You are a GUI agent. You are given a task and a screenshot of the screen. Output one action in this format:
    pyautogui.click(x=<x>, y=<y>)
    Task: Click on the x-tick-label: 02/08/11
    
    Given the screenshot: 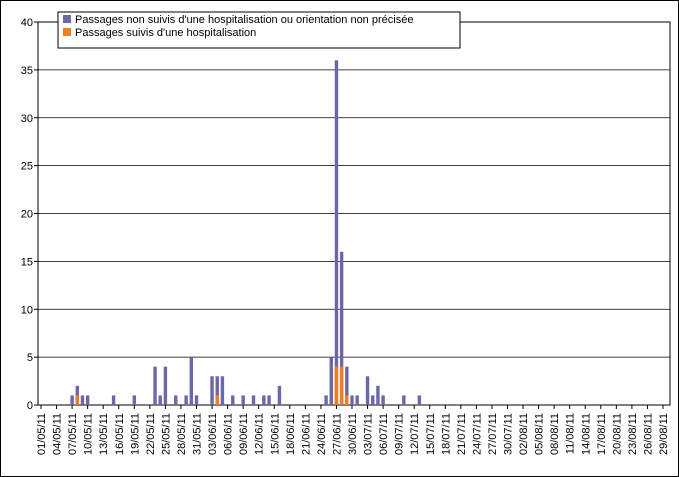 What is the action you would take?
    pyautogui.click(x=524, y=434)
    